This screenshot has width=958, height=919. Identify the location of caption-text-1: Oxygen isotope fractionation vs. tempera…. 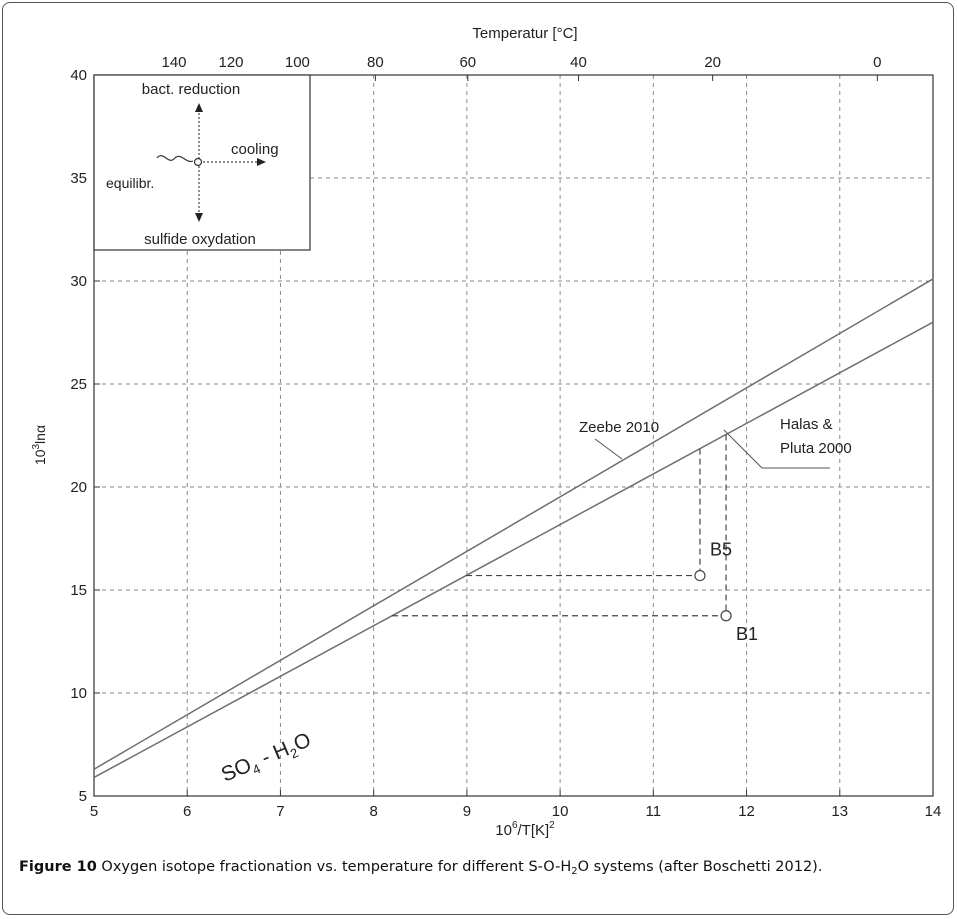
(334, 867).